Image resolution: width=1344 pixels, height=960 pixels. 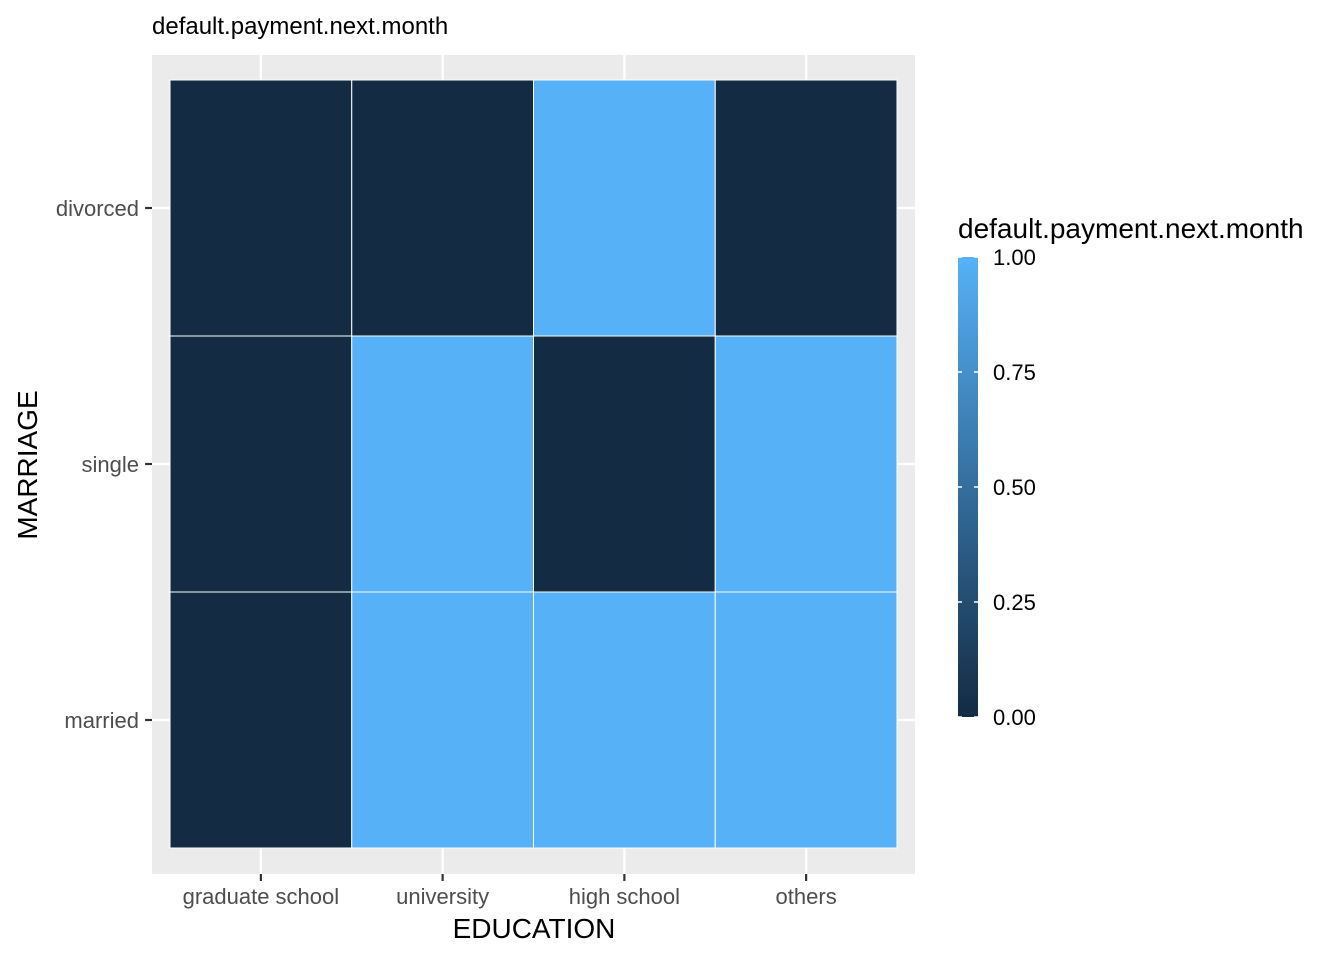 What do you see at coordinates (1014, 602) in the screenshot?
I see `legend-break-label: 0.25` at bounding box center [1014, 602].